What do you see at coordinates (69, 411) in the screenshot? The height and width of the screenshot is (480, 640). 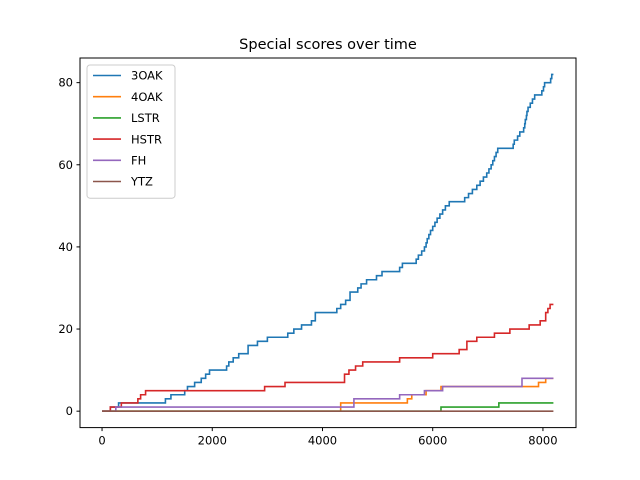 I see `y-tick-label: 0` at bounding box center [69, 411].